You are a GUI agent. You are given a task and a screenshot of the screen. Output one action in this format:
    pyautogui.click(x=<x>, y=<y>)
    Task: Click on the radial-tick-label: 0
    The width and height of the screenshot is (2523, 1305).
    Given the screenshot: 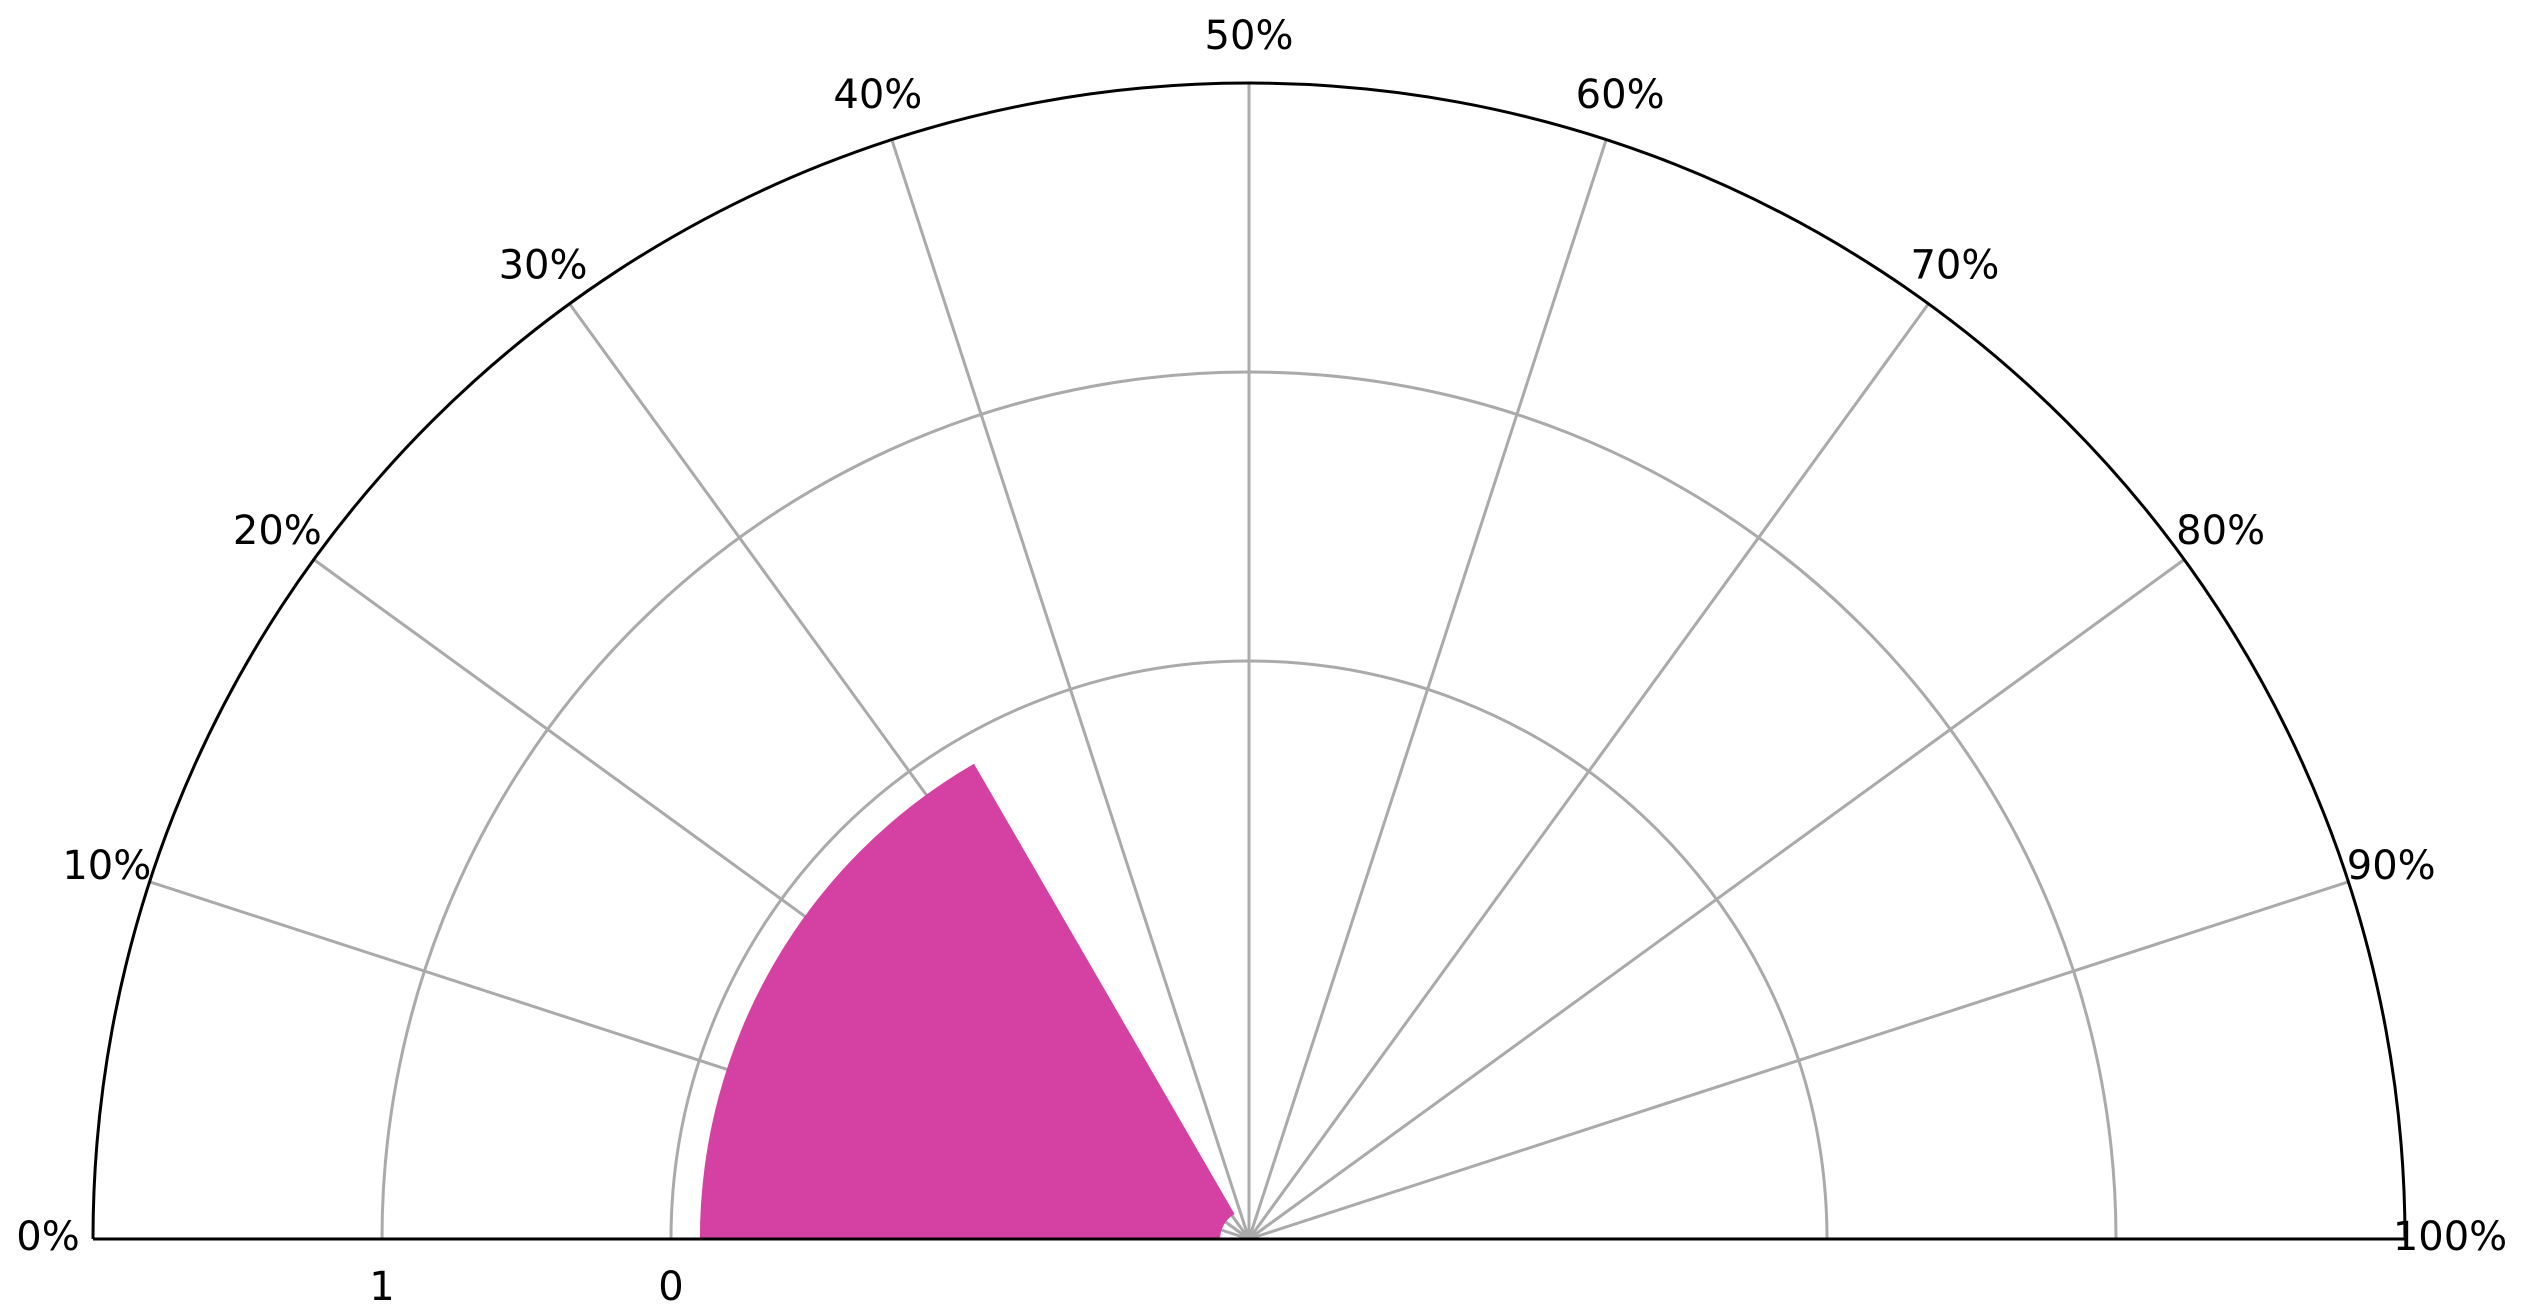 What is the action you would take?
    pyautogui.click(x=670, y=1284)
    